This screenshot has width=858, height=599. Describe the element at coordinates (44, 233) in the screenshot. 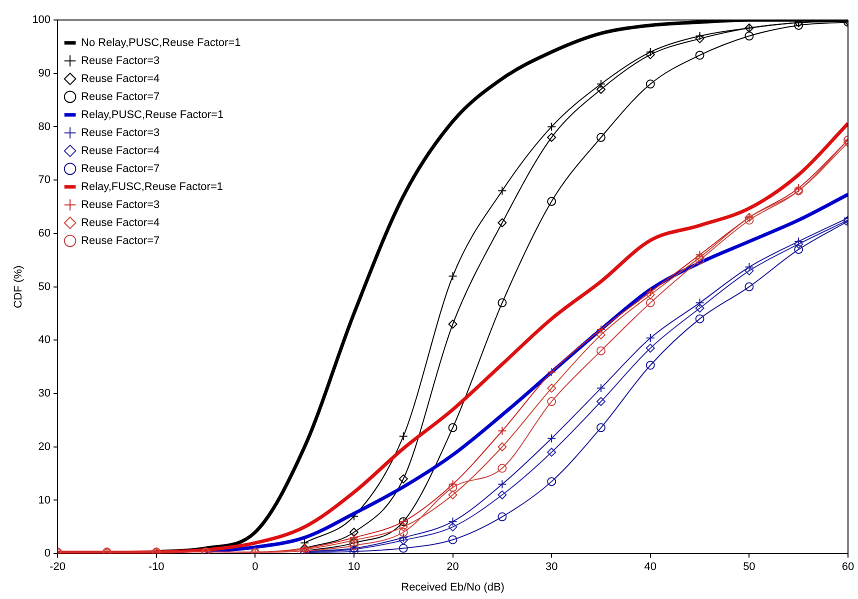

I see `y-tick-label: 60` at that location.